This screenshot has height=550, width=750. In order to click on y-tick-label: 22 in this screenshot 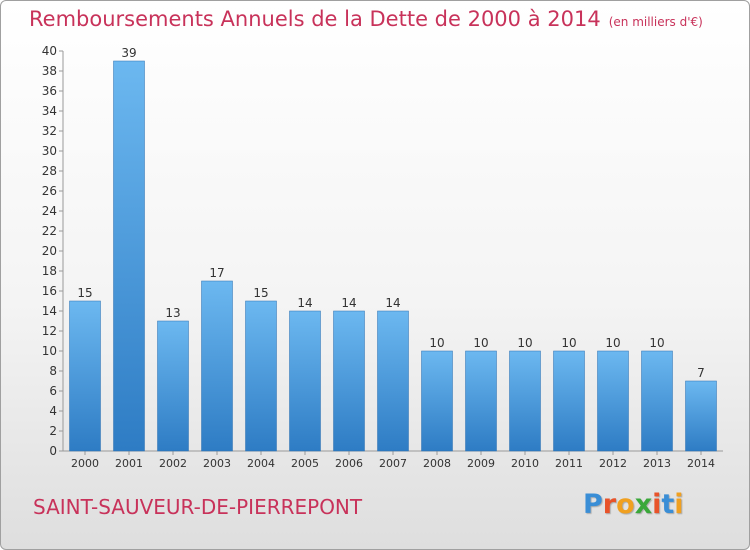, I will do `click(49, 231)`.